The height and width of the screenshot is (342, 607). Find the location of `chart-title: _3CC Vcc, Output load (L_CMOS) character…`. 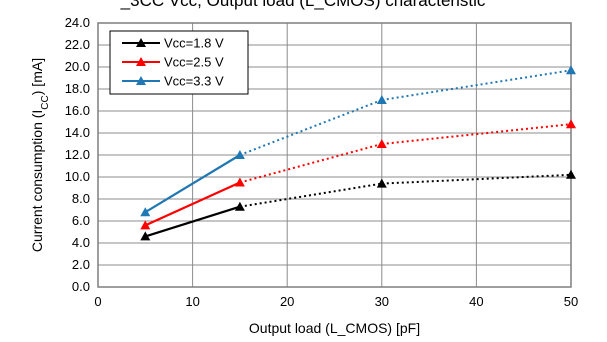

chart-title: _3CC Vcc, Output load (L_CMOS) character… is located at coordinates (303, 5).